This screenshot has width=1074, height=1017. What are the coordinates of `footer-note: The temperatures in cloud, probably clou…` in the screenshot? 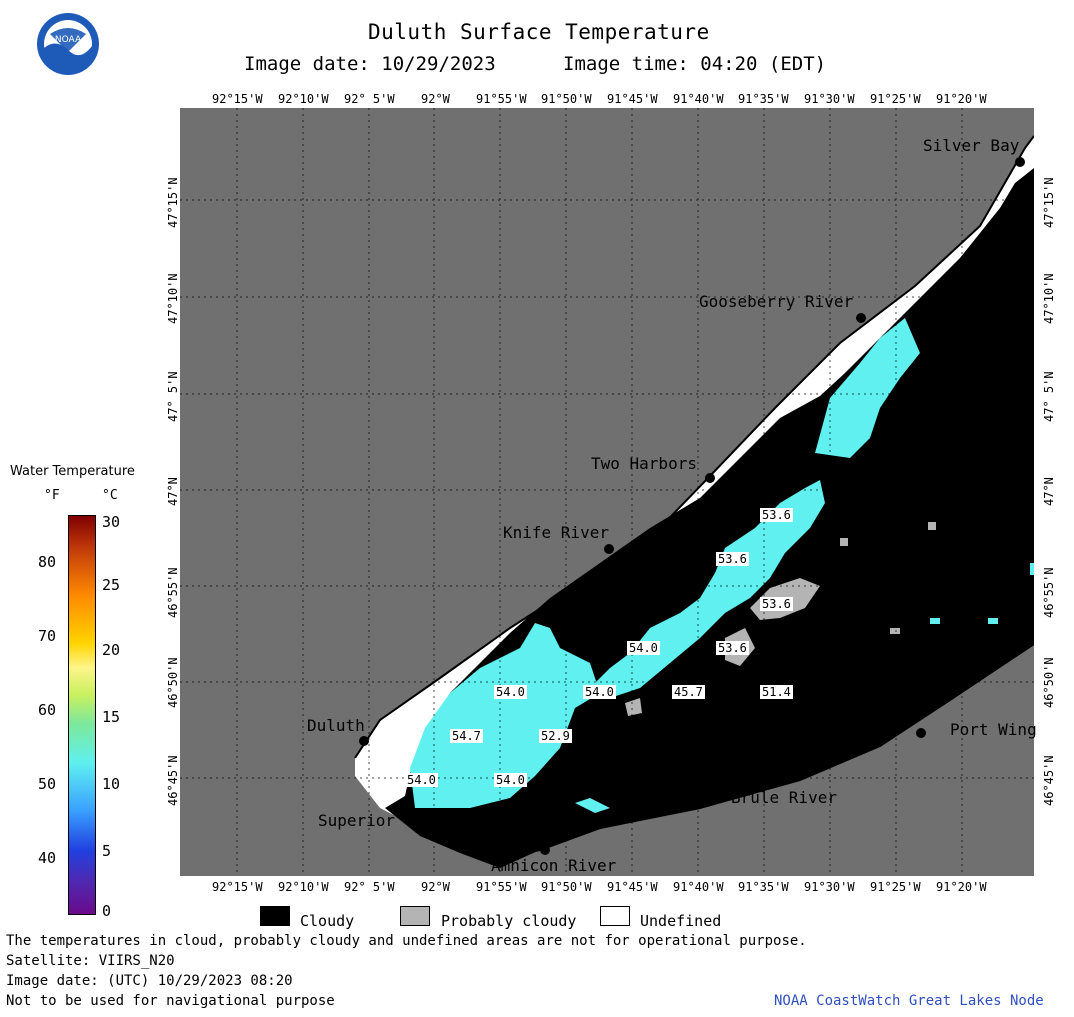 It's located at (406, 941).